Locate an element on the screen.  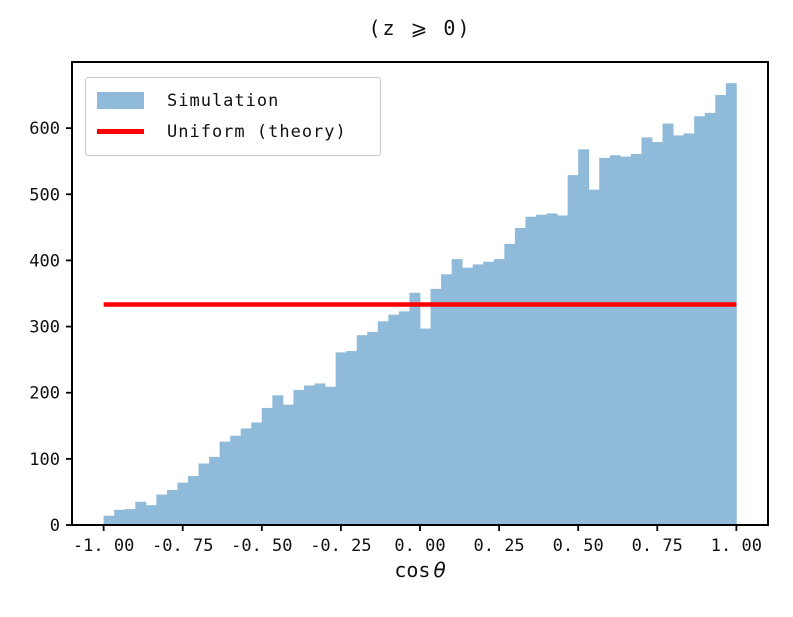
legend-item-uniform-theory: Uniform (theory) is located at coordinates (233, 131).